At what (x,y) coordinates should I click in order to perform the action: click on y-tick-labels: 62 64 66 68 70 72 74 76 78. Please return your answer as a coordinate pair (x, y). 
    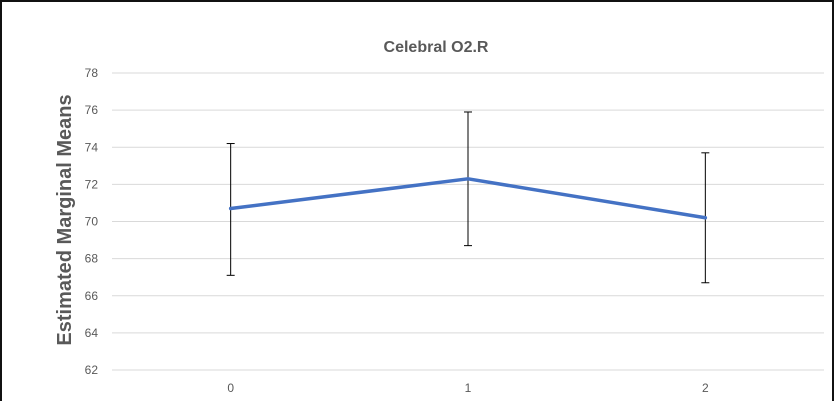
    Looking at the image, I should click on (92, 221).